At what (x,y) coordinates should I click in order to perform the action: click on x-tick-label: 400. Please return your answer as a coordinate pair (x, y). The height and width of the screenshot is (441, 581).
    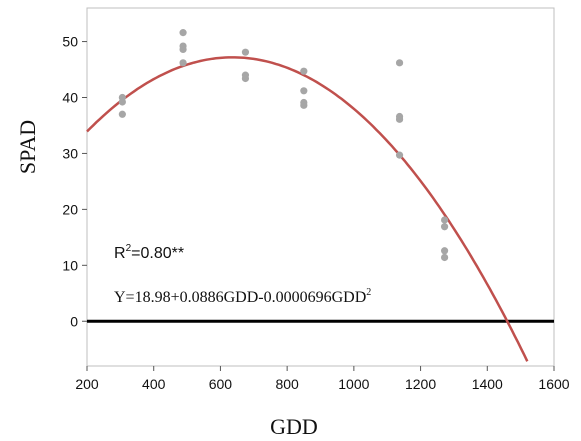
    Looking at the image, I should click on (154, 384).